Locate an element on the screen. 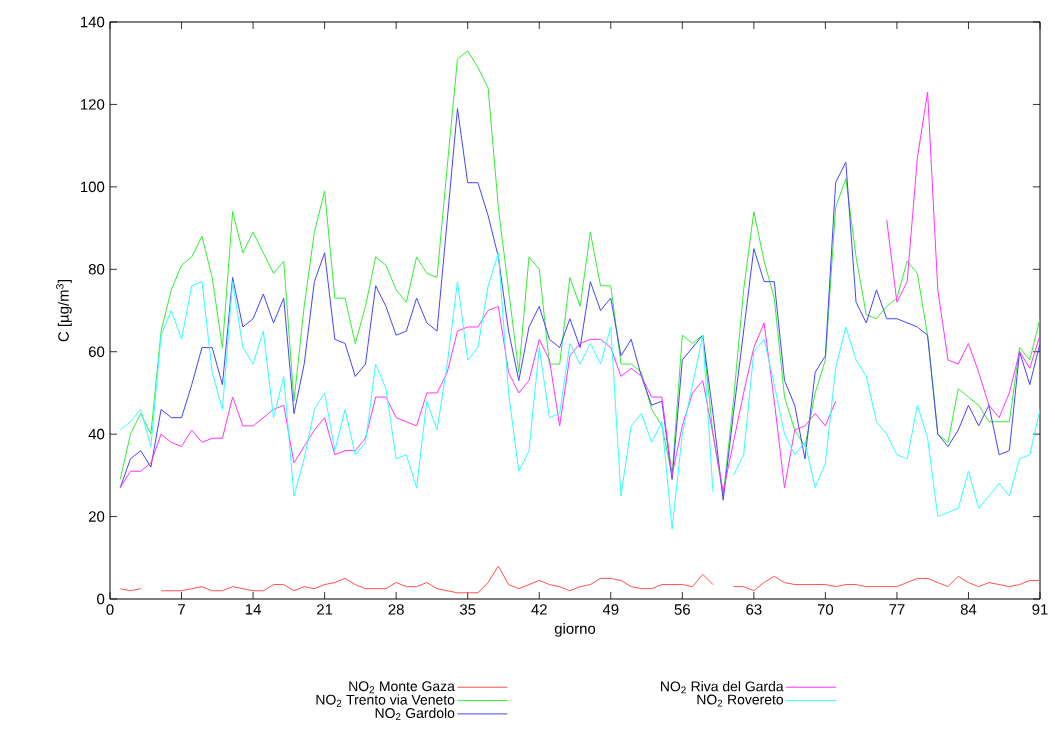 Image resolution: width=1055 pixels, height=742 pixels. x-tick-label: 56 is located at coordinates (682, 609).